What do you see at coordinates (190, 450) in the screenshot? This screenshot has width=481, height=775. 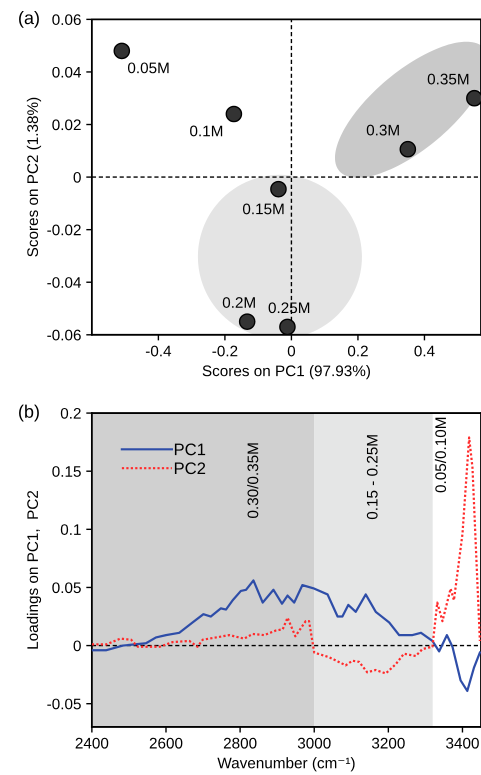 I see `legend-label: PC1` at bounding box center [190, 450].